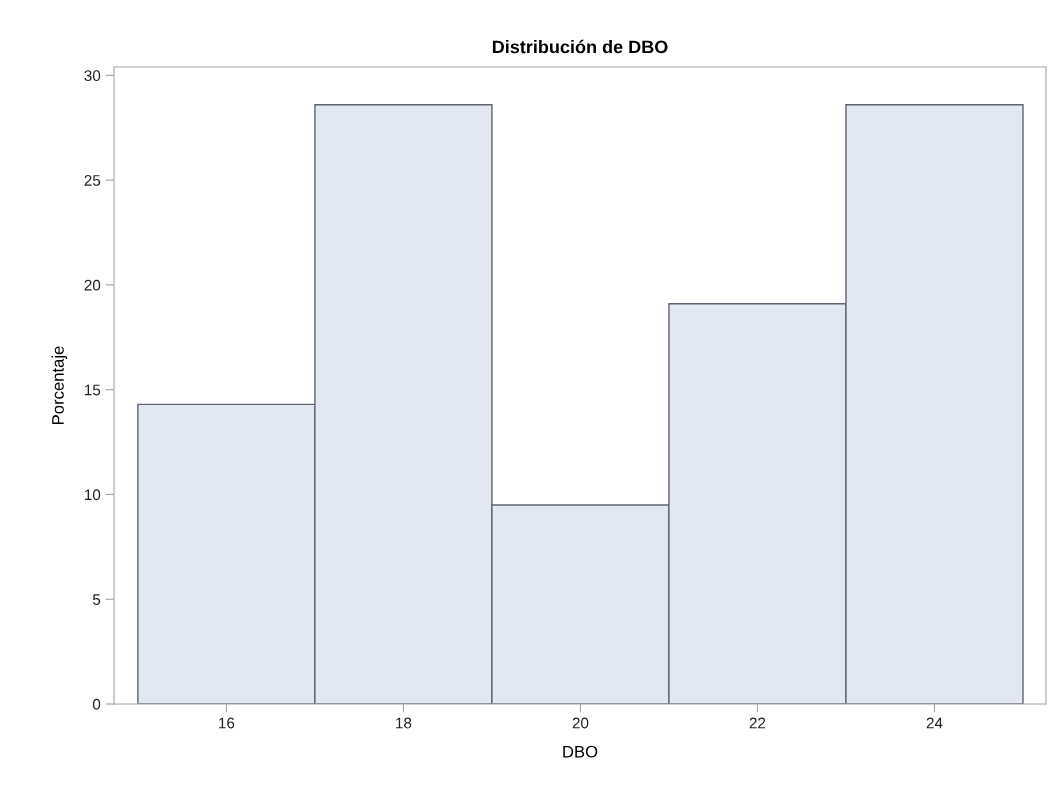  What do you see at coordinates (580, 46) in the screenshot?
I see `chart-title: Distribución de DBO` at bounding box center [580, 46].